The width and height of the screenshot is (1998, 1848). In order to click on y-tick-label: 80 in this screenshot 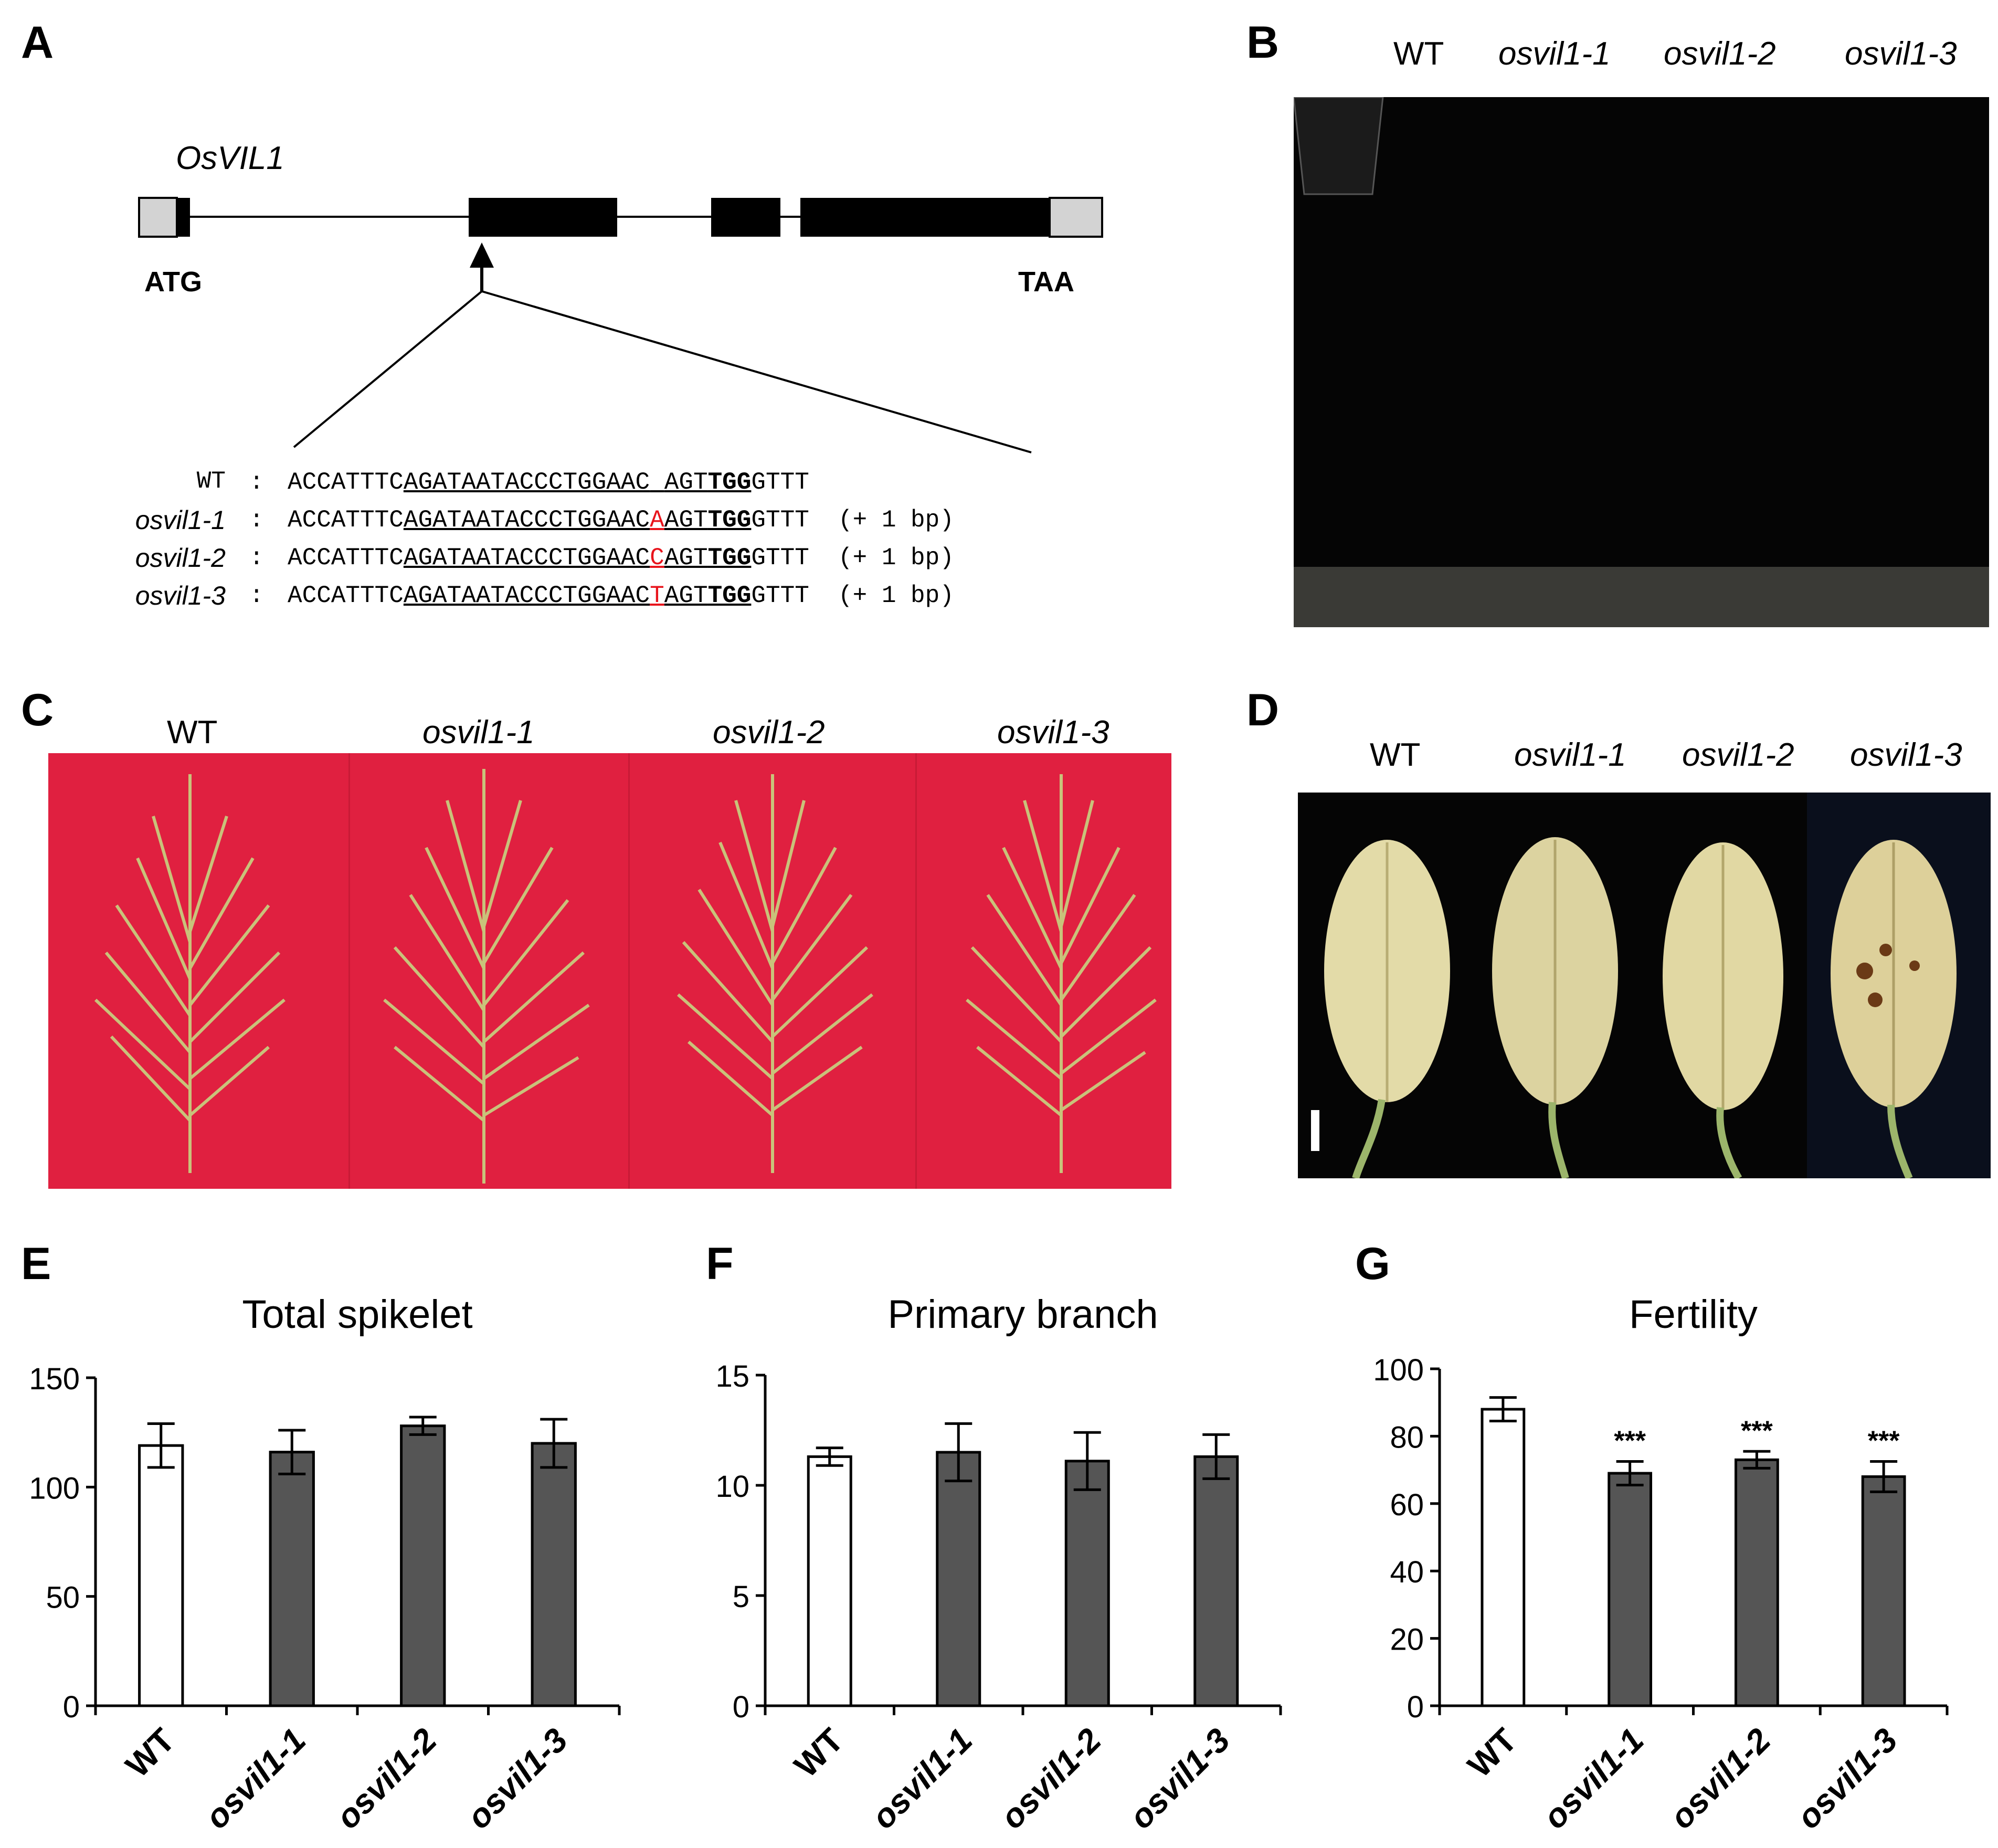, I will do `click(1407, 1437)`.